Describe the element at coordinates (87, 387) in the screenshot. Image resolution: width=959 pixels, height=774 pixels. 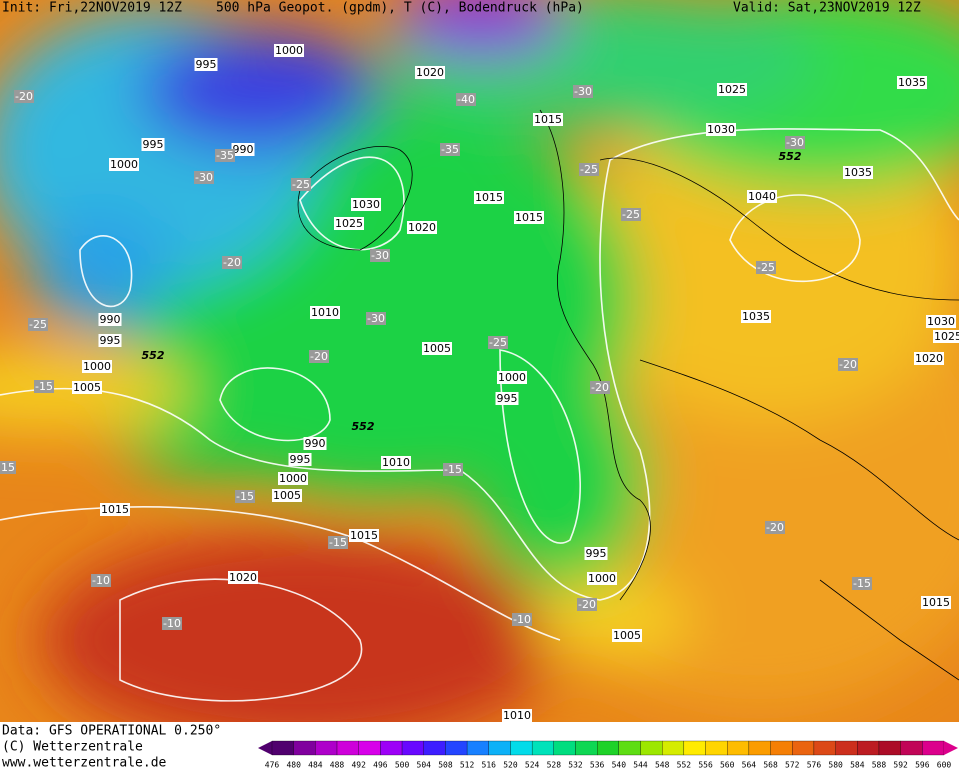
I see `isobar-label: 1005` at that location.